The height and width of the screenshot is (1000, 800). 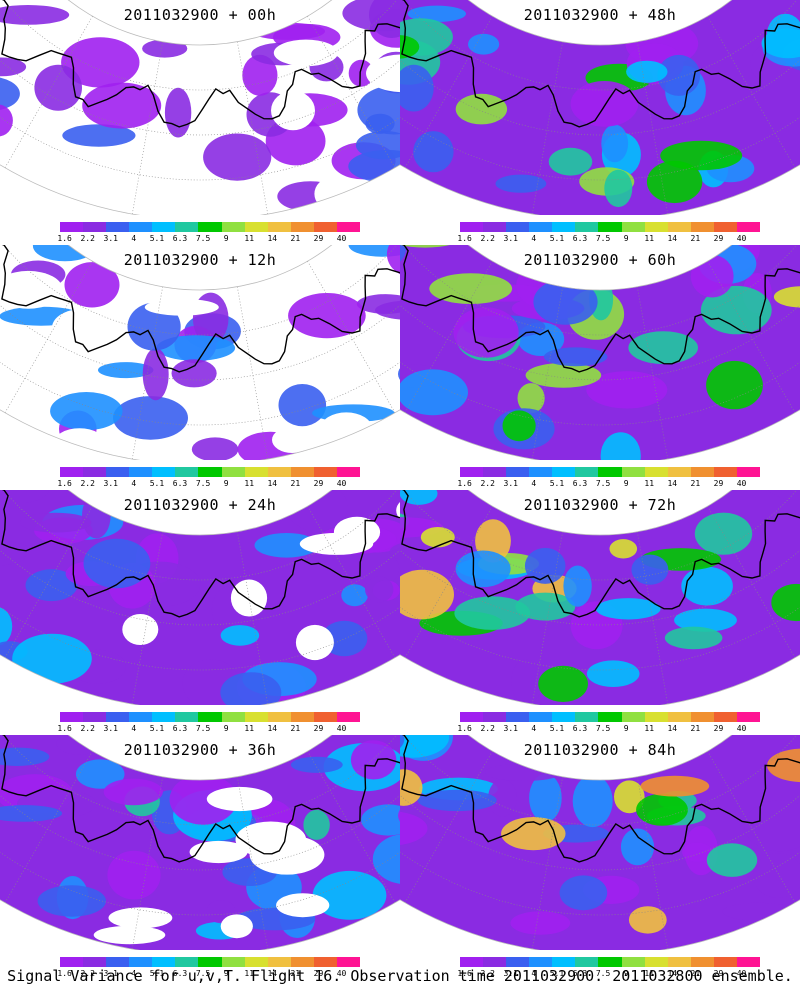 What do you see at coordinates (341, 973) in the screenshot?
I see `colorbar-tick-label: 40` at bounding box center [341, 973].